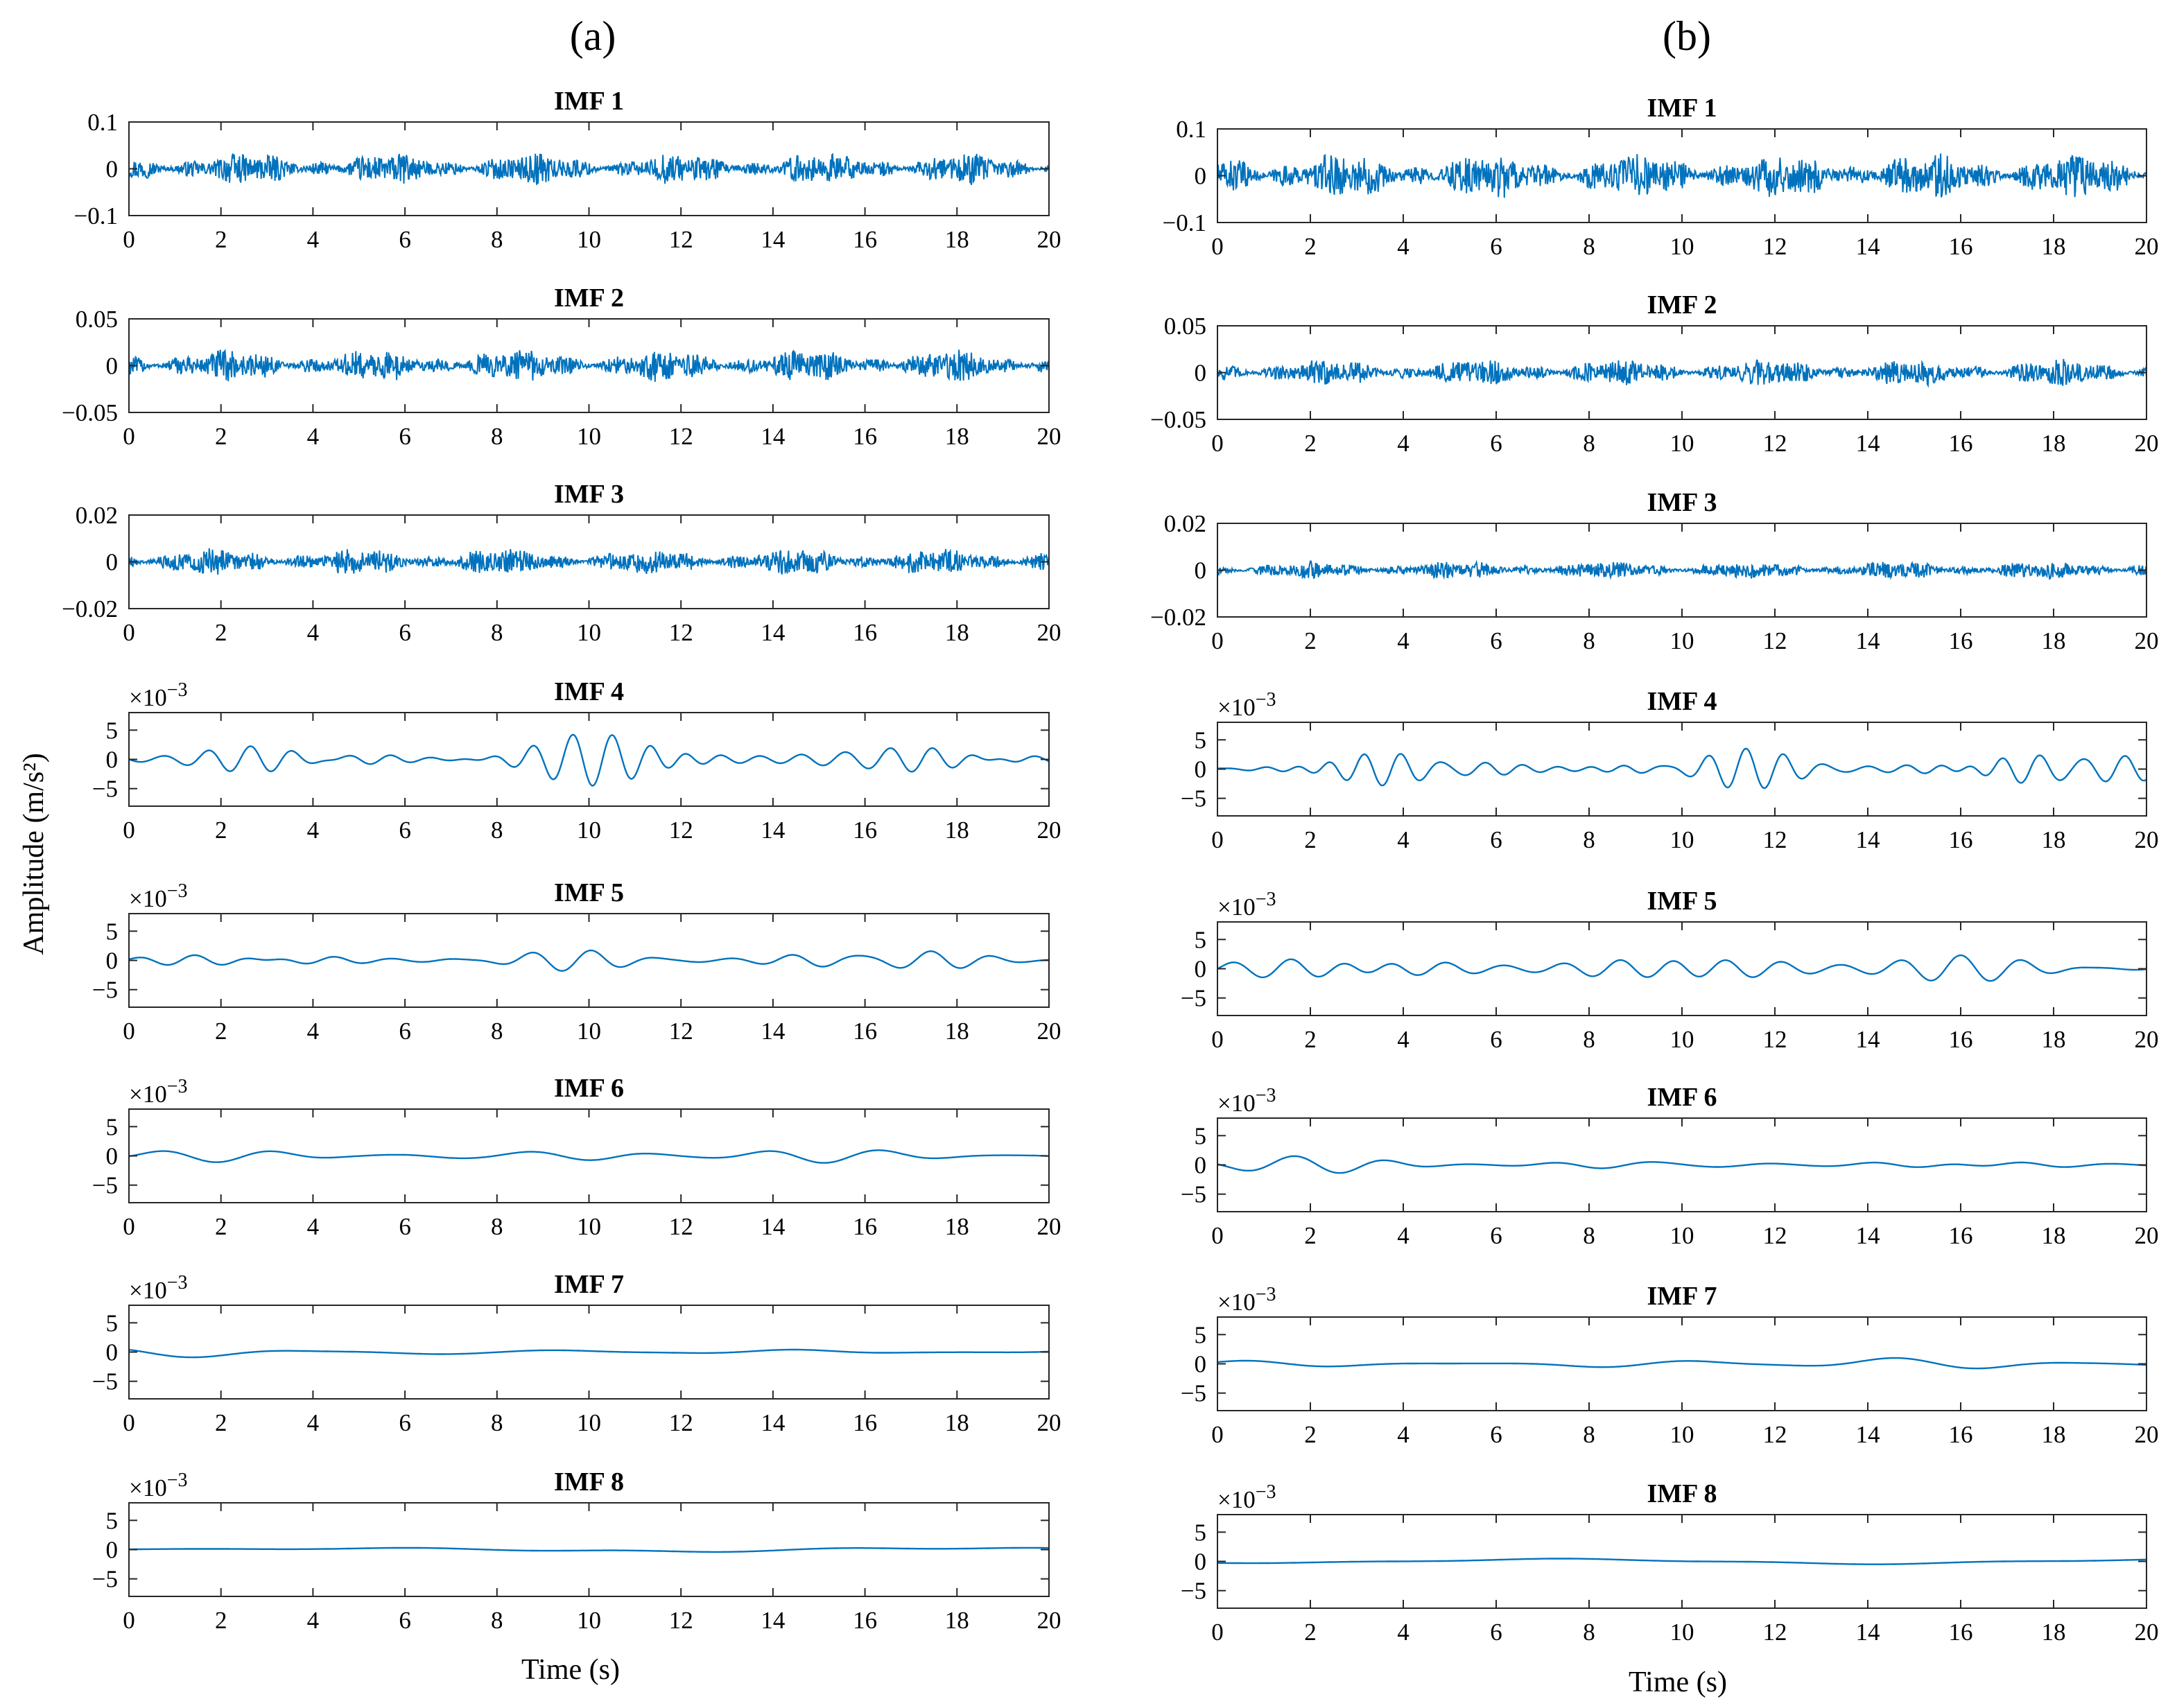 This screenshot has height=1708, width=2177. I want to click on panel-label-b: (b), so click(1687, 36).